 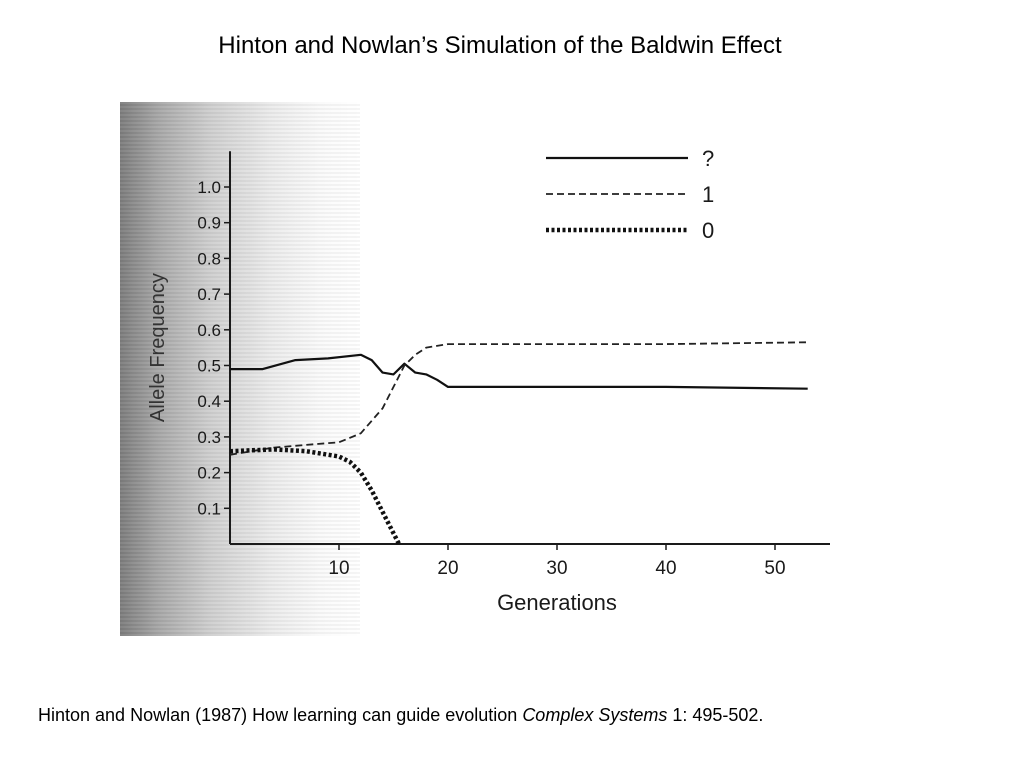 What do you see at coordinates (158, 347) in the screenshot?
I see `y-axis-label: Allele Frequency` at bounding box center [158, 347].